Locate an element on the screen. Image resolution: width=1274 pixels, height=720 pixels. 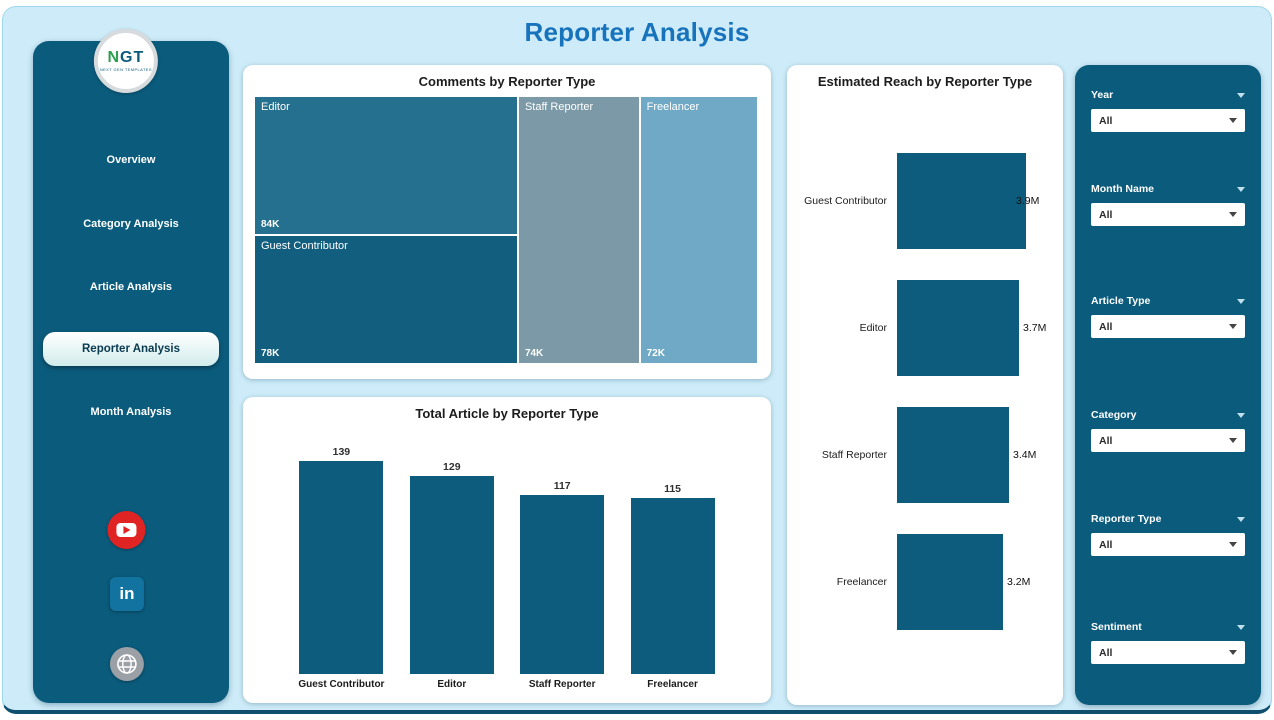
slicer-label: Year is located at coordinates (1102, 95).